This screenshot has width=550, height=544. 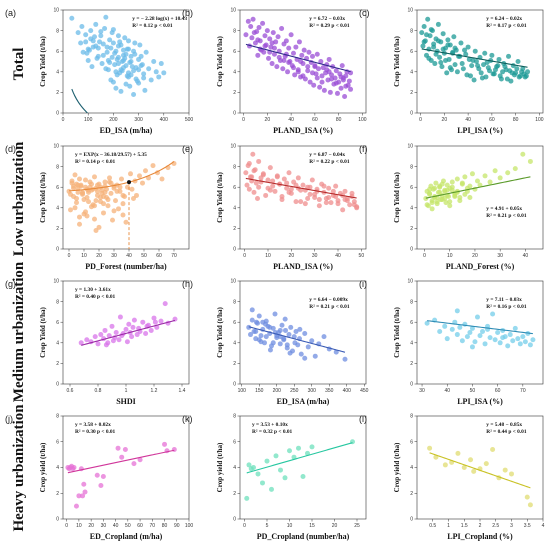 What do you see at coordinates (10, 149) in the screenshot?
I see `panel-label: (d)` at bounding box center [10, 149].